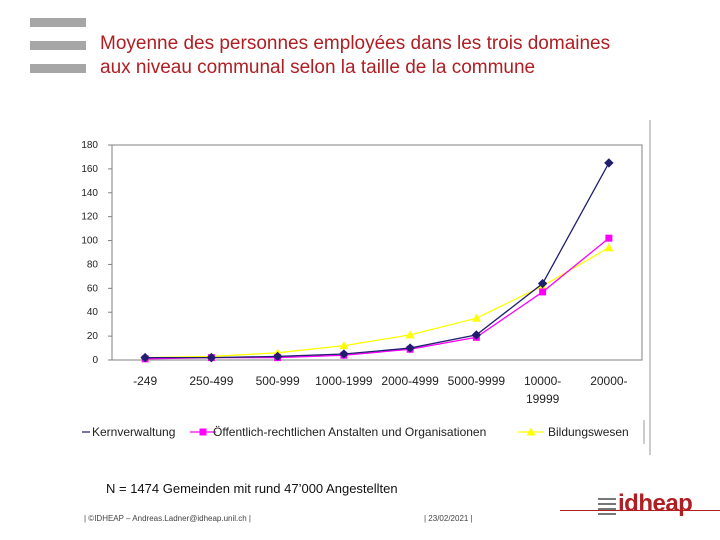  What do you see at coordinates (542, 381) in the screenshot?
I see `x-tick-label: 10000-` at bounding box center [542, 381].